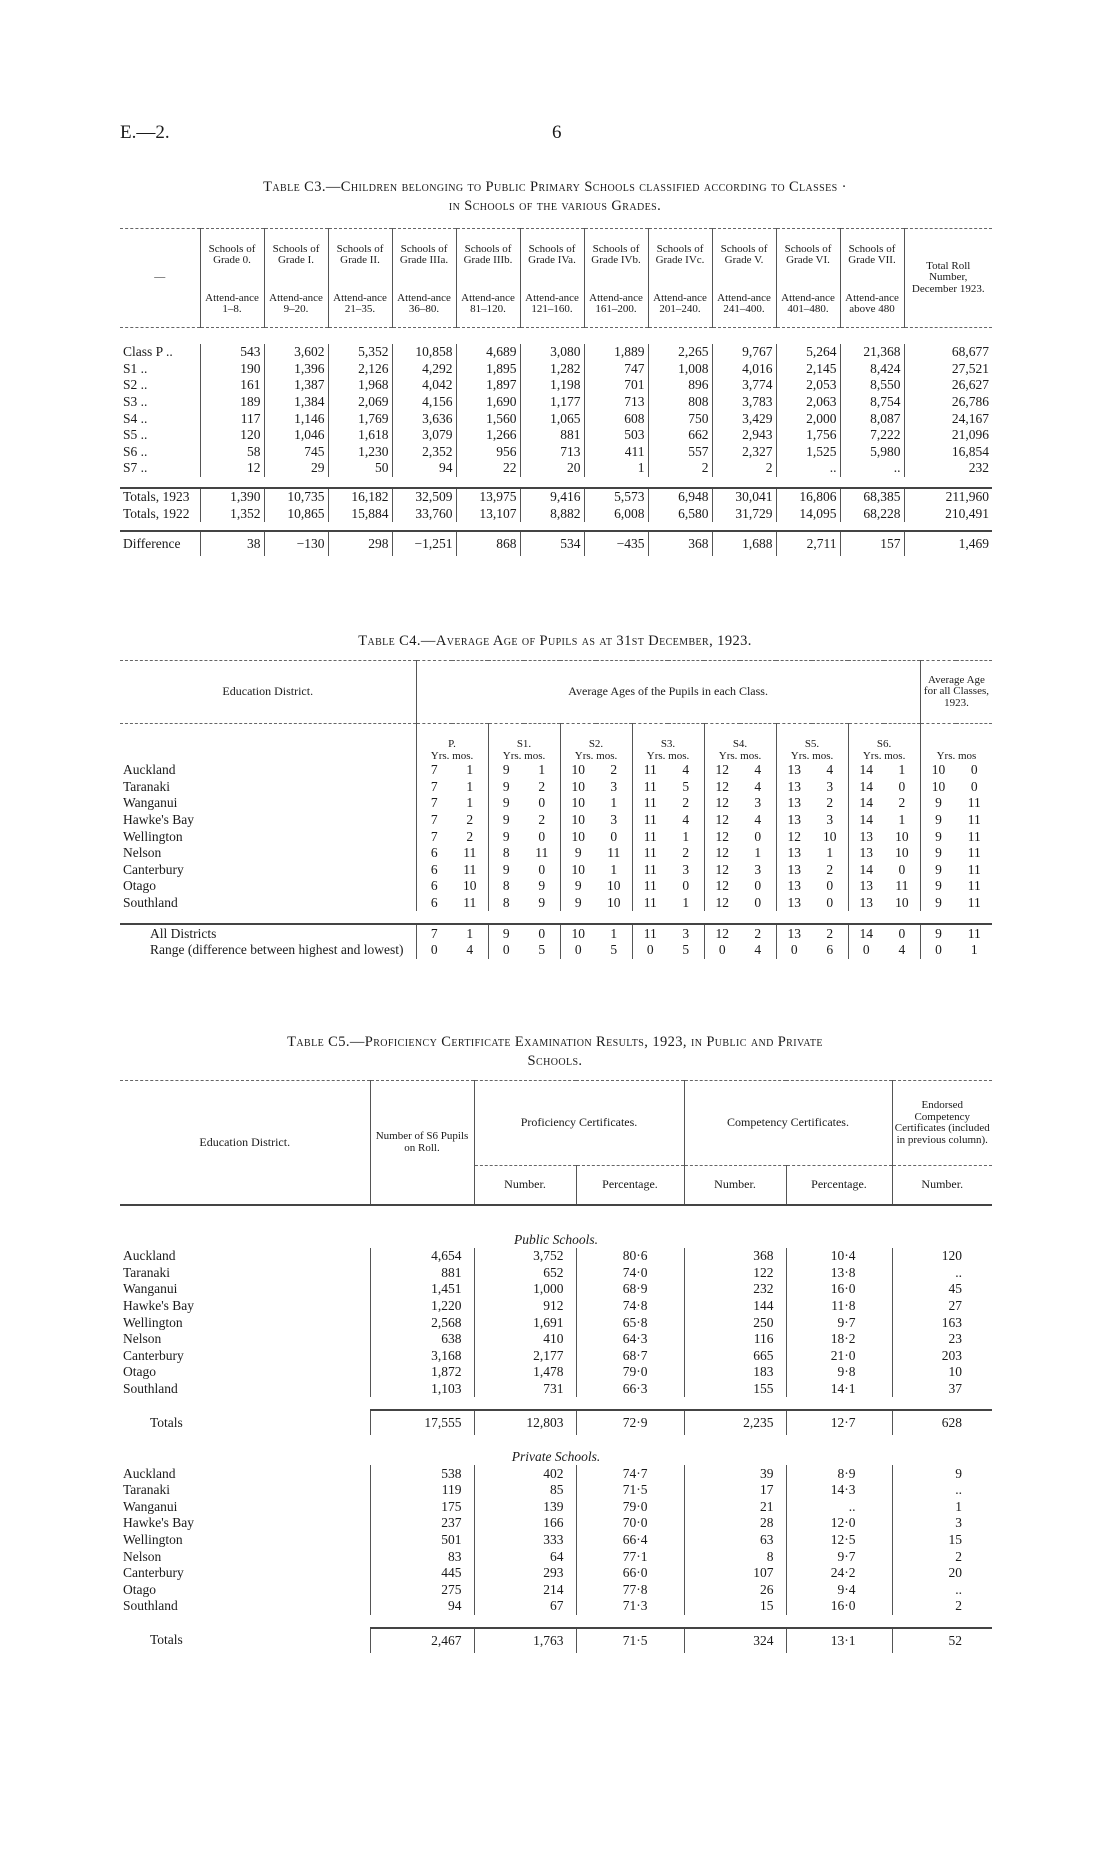 The width and height of the screenshot is (1114, 1853). What do you see at coordinates (812, 744) in the screenshot?
I see `class-name: S5.` at bounding box center [812, 744].